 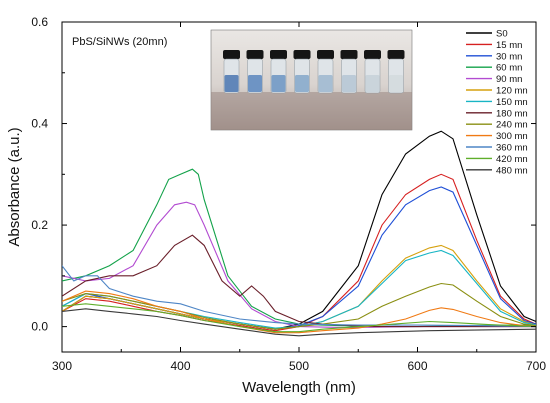 What do you see at coordinates (509, 68) in the screenshot?
I see `legend-label-3: 60 mn` at bounding box center [509, 68].